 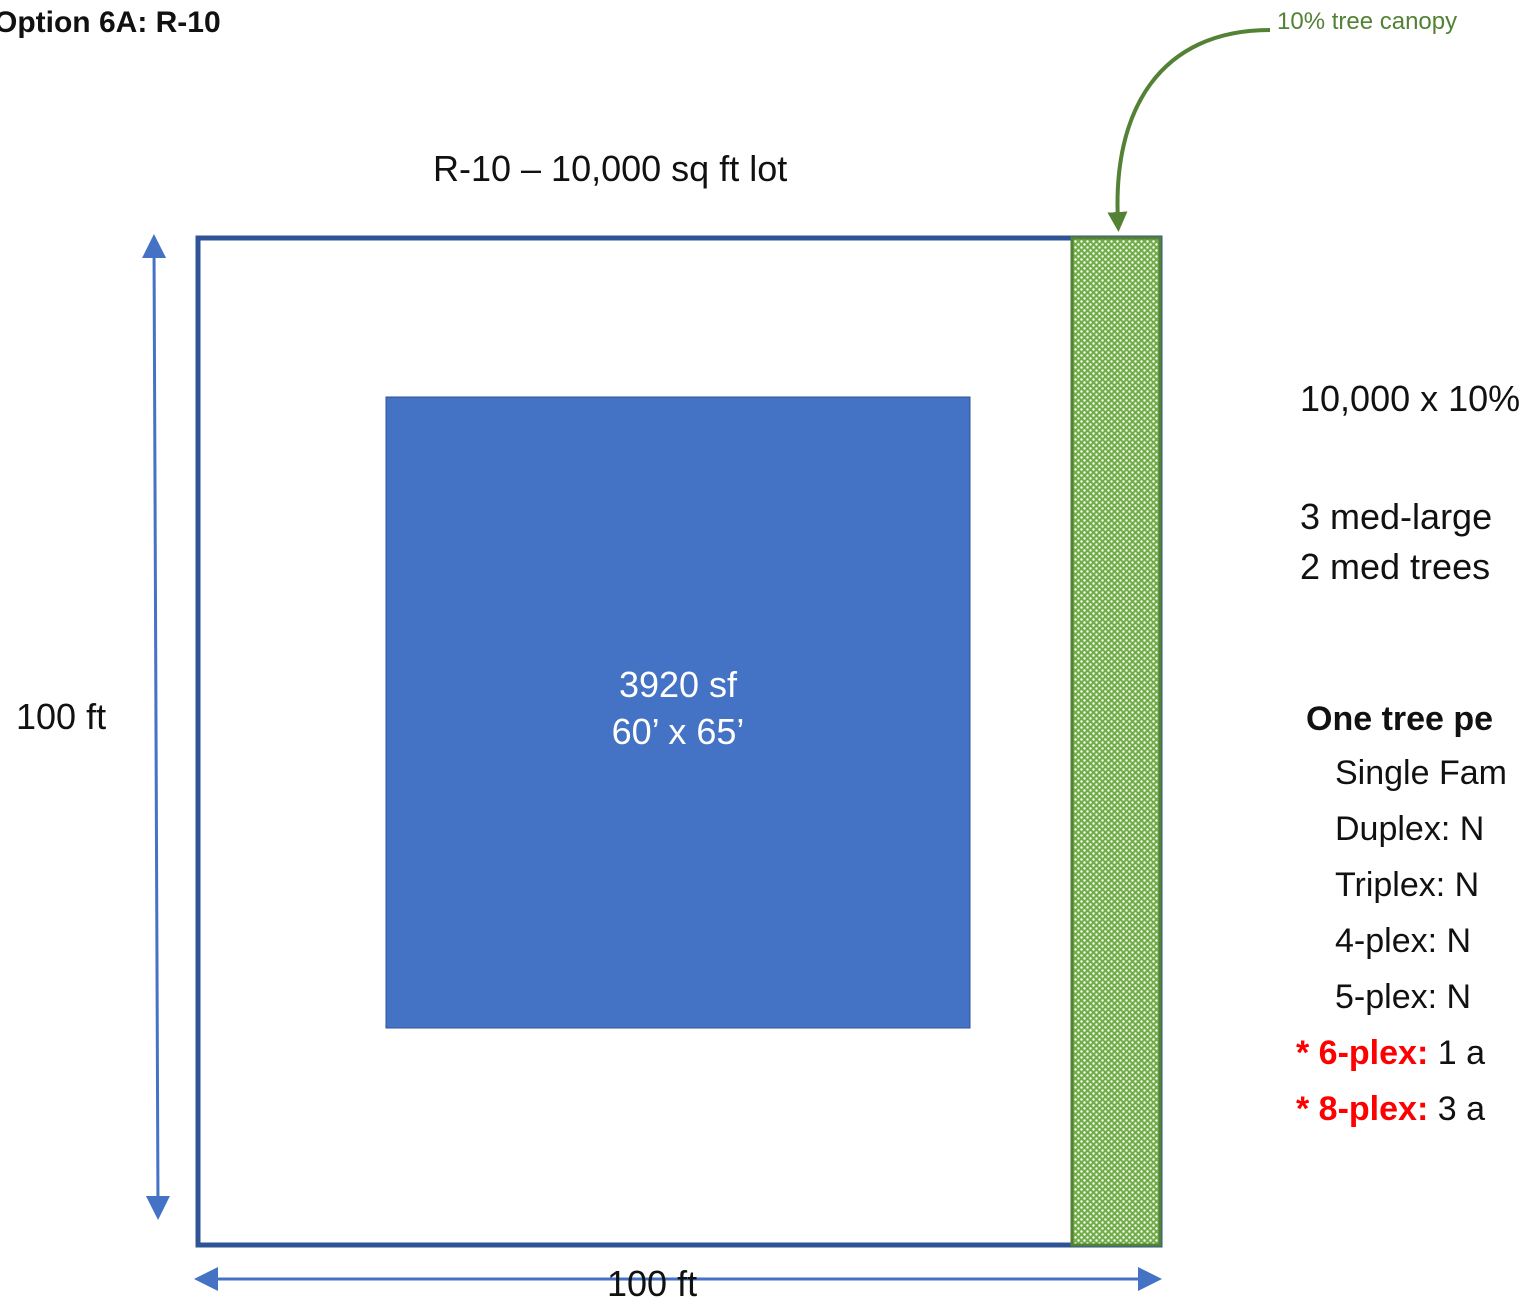 I want to click on side-dimension-label: 100 ft, so click(x=61, y=716).